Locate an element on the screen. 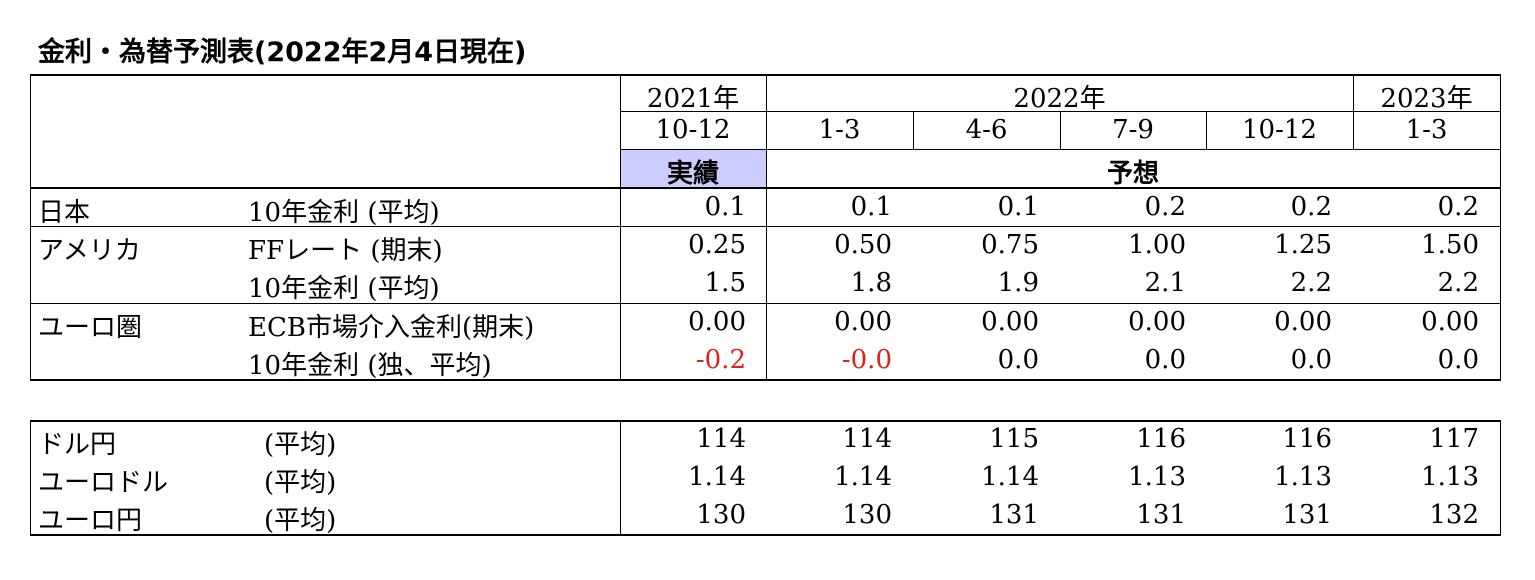  quarter-2021-q4: 10-12 is located at coordinates (693, 130).